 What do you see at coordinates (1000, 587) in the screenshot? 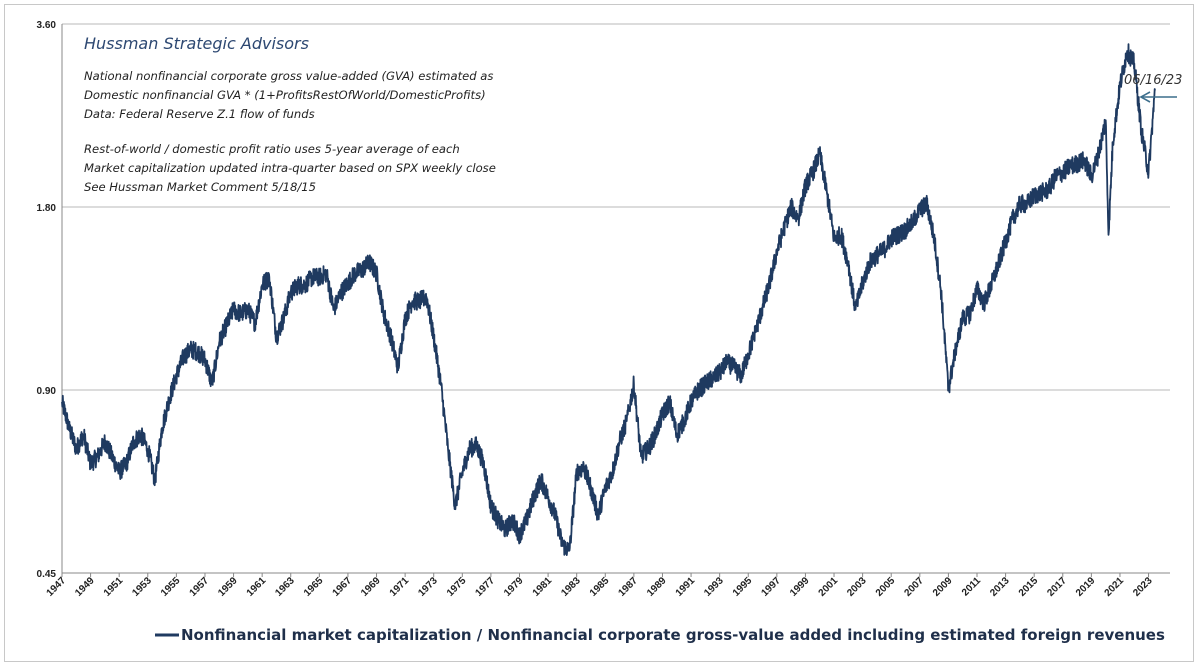
I see `x-tick-label: 2013` at bounding box center [1000, 587].